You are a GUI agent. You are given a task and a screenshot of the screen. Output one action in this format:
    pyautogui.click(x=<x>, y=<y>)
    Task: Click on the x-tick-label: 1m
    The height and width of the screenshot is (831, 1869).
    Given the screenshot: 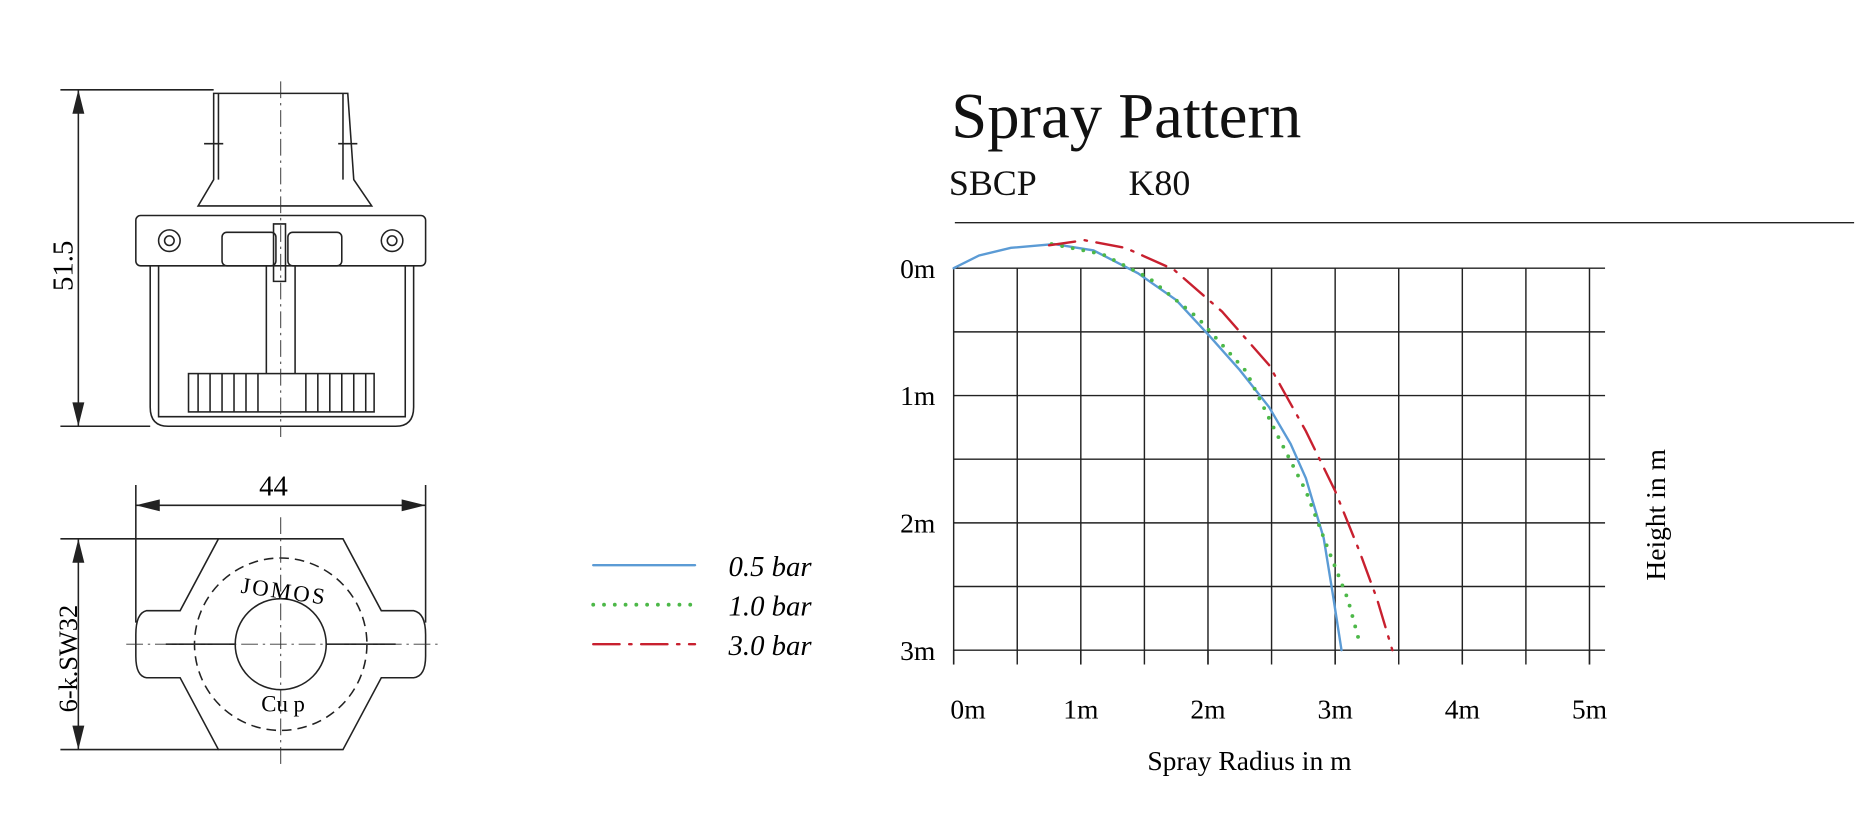 What is the action you would take?
    pyautogui.click(x=1080, y=708)
    